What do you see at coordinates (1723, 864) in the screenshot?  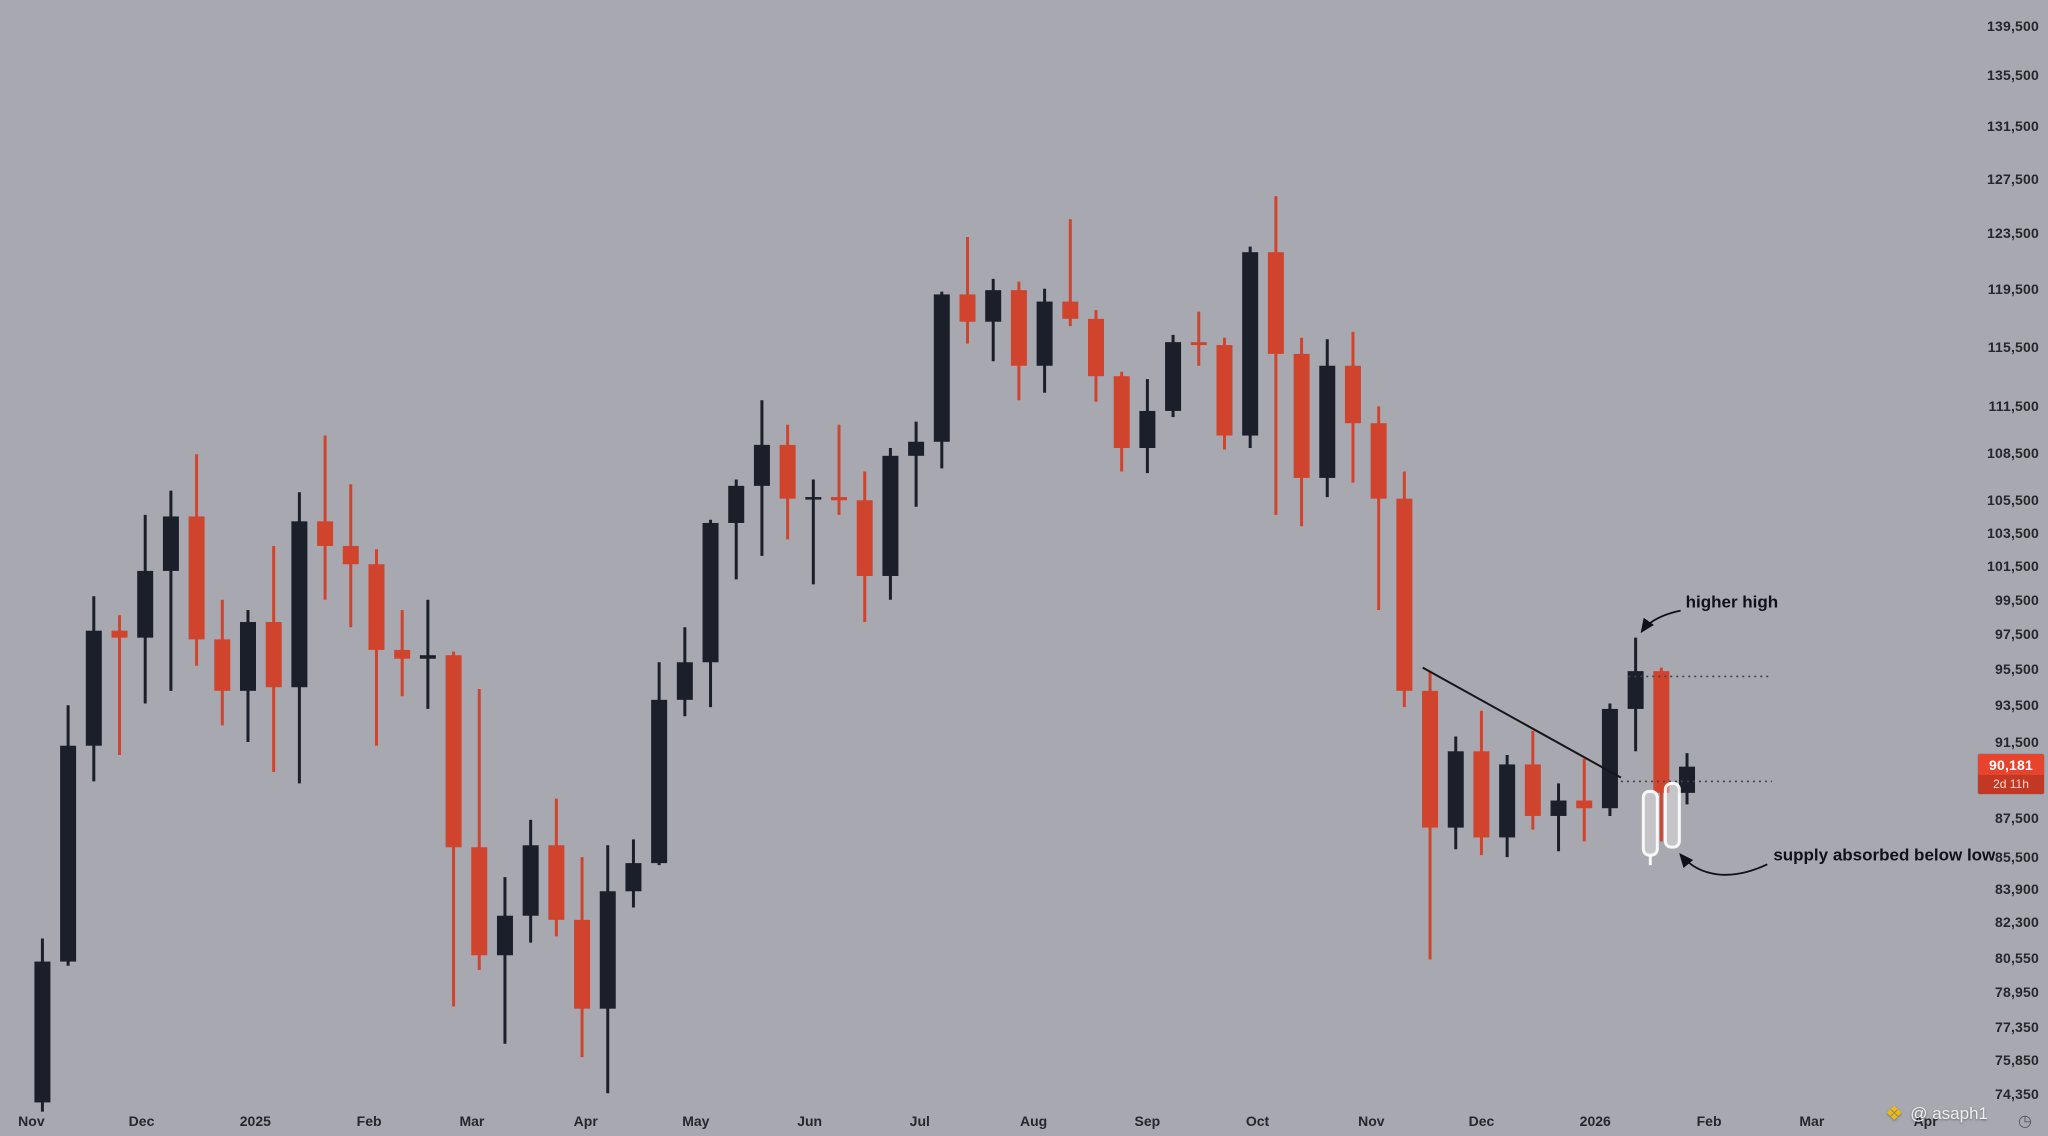 I see `annotation-arrow-supply-absorbed` at bounding box center [1723, 864].